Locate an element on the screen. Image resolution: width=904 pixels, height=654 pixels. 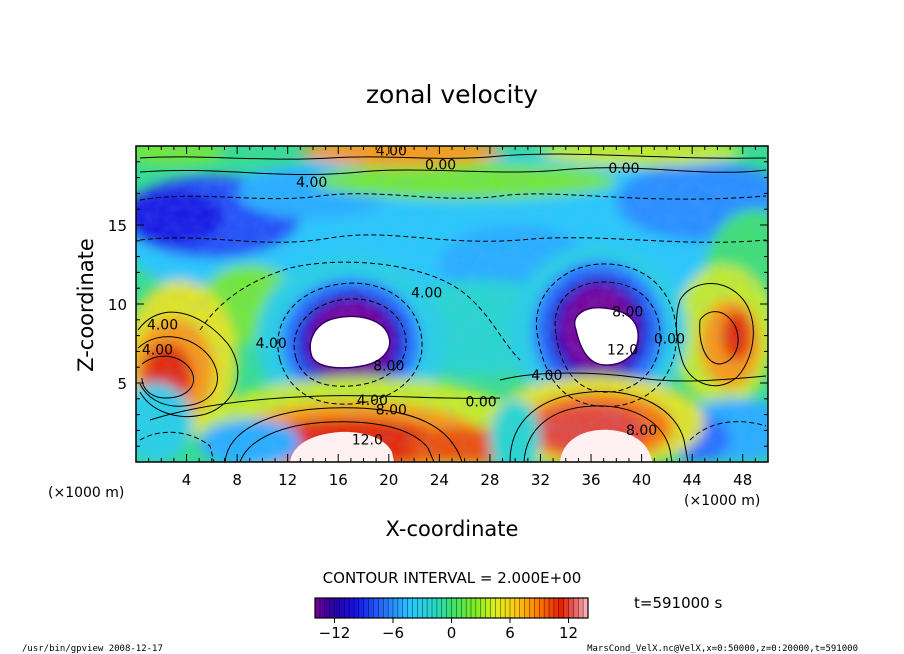
x-tick-label: 48 is located at coordinates (742, 480).